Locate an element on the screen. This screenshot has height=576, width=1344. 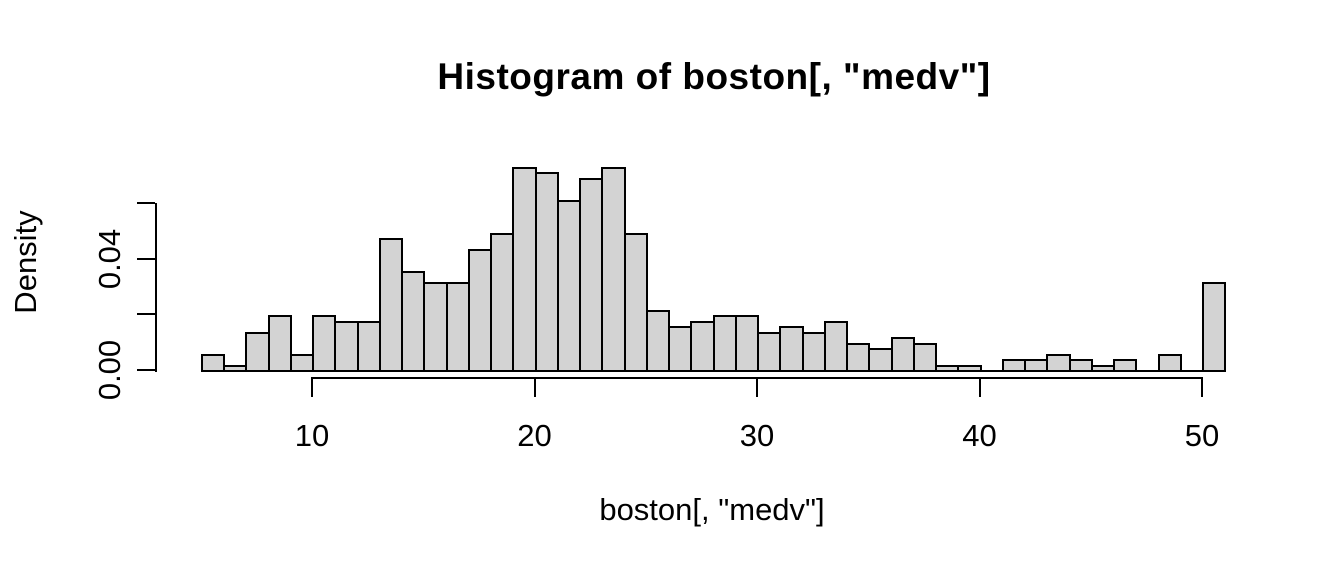
x-axis-line is located at coordinates (757, 378).